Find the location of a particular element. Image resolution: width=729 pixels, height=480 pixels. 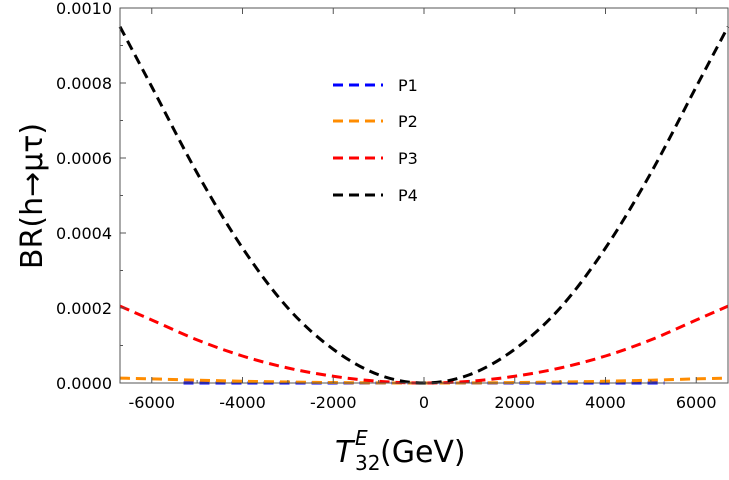

legend-label-P2: P2 is located at coordinates (408, 121).